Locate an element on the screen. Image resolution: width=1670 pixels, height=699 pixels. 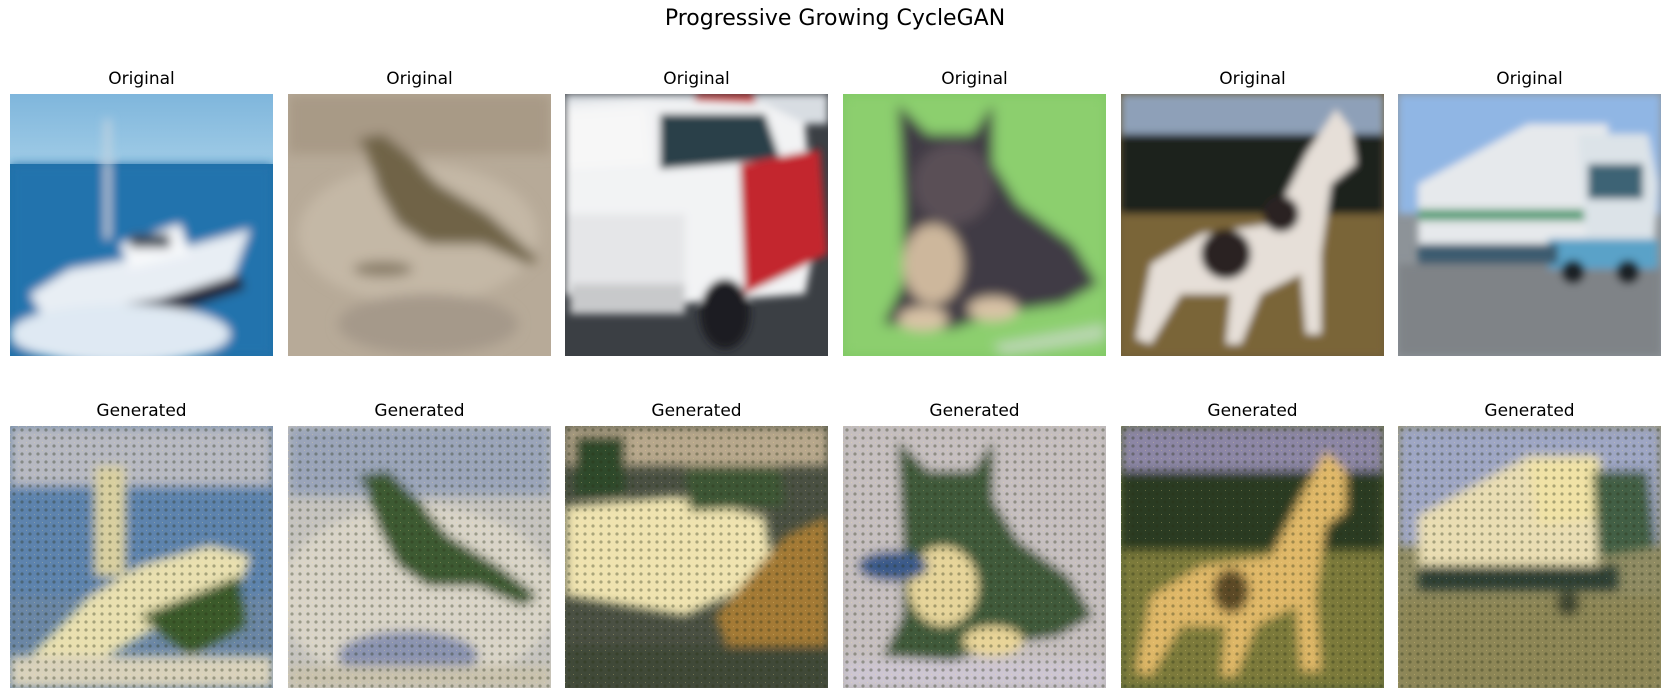
original-image-bird is located at coordinates (419, 225).